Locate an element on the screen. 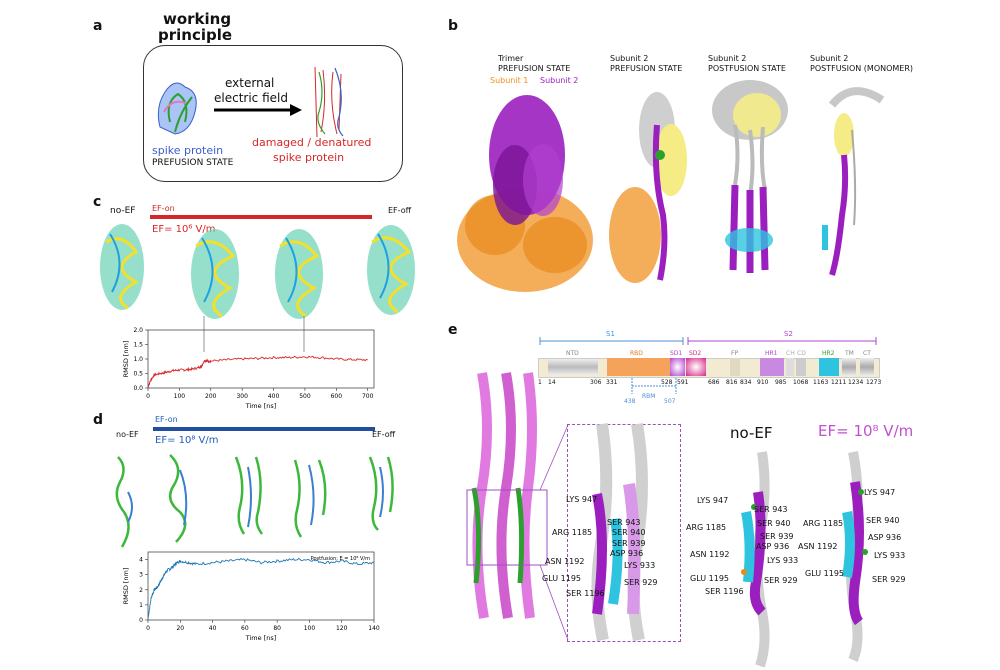 The width and height of the screenshot is (1000, 670). trimer-structure-illustration is located at coordinates (525, 193).